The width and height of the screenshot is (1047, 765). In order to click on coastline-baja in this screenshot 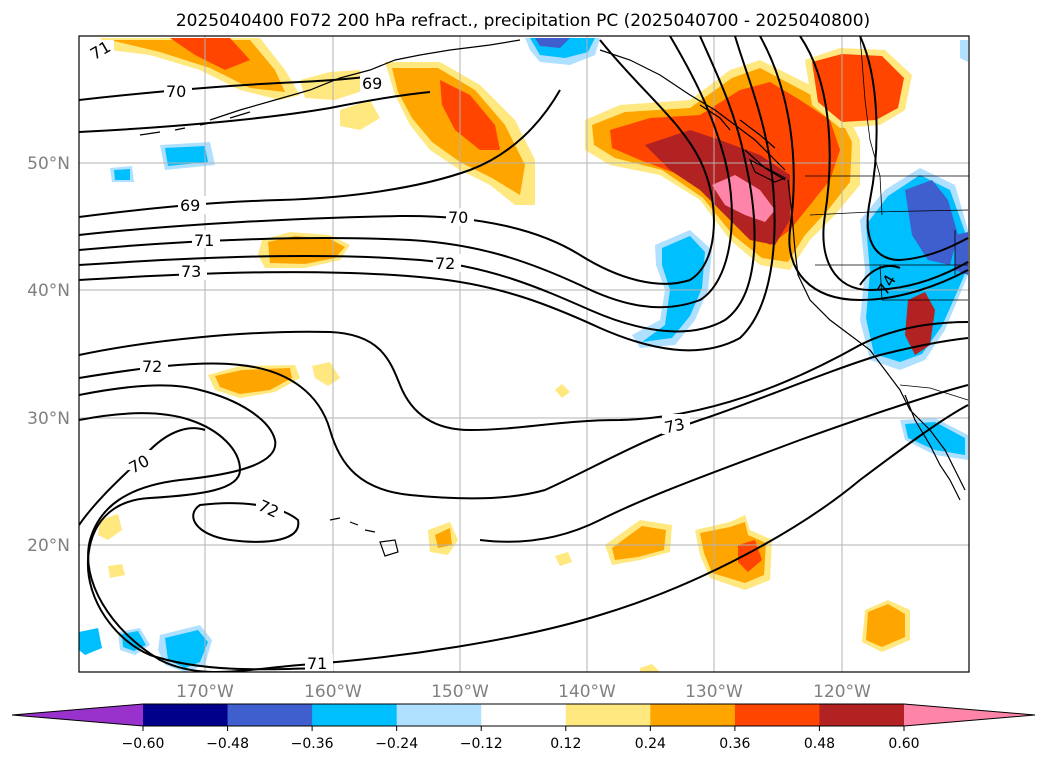, I will do `click(932, 447)`.